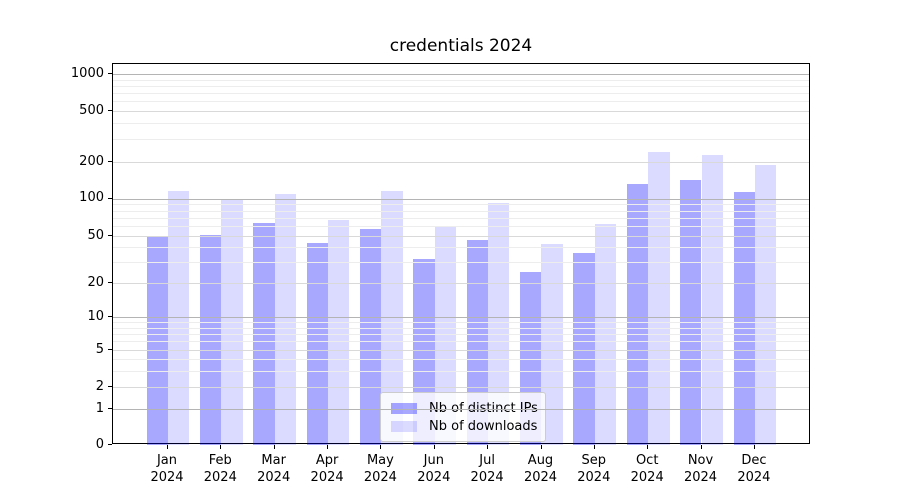 The image size is (900, 500). What do you see at coordinates (647, 469) in the screenshot?
I see `x-tick-label: Oct 2024` at bounding box center [647, 469].